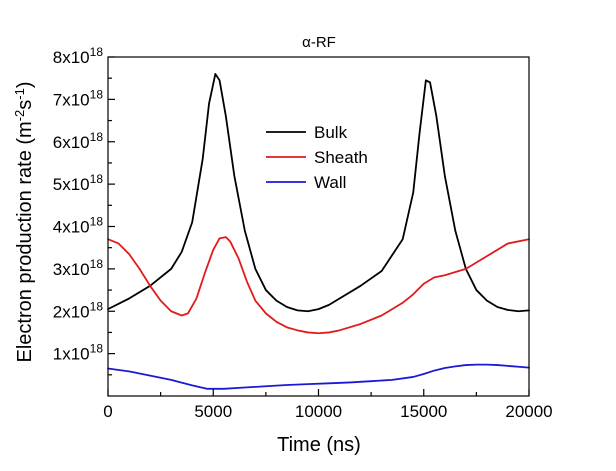 This screenshot has height=471, width=616. I want to click on y-tick-base: 7x10, so click(71, 99).